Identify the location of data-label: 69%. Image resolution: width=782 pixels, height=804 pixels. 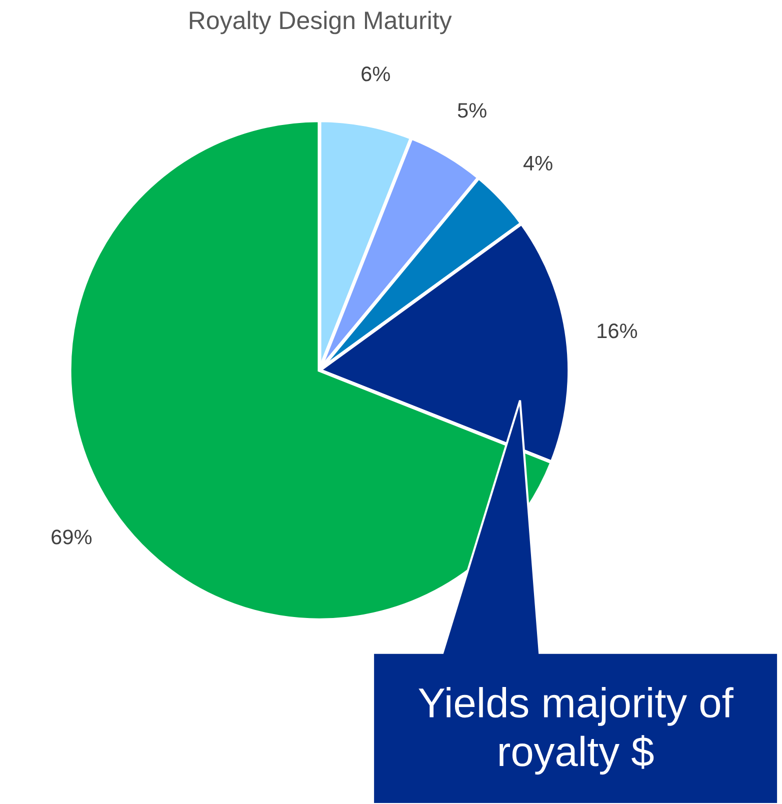
(72, 537).